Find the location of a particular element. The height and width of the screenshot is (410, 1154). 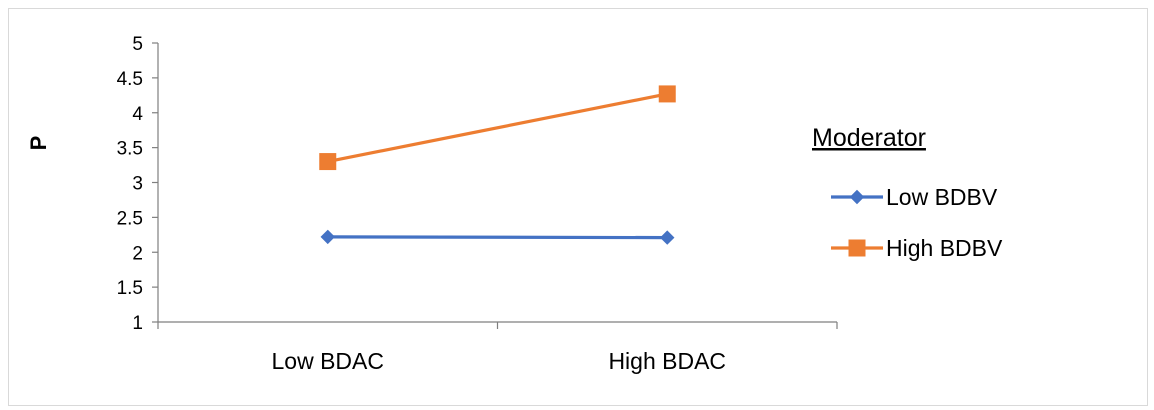

chart-series is located at coordinates (497, 165).